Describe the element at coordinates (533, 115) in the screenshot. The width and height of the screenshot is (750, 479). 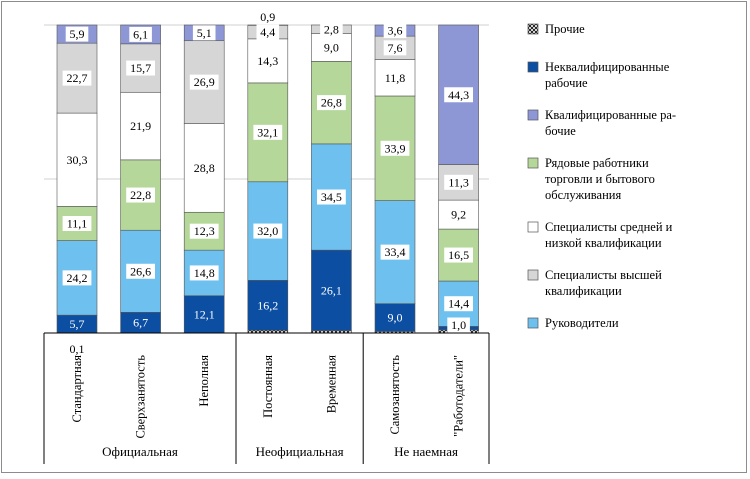
I see `legend-swatch-квалифицированные-рабочие` at that location.